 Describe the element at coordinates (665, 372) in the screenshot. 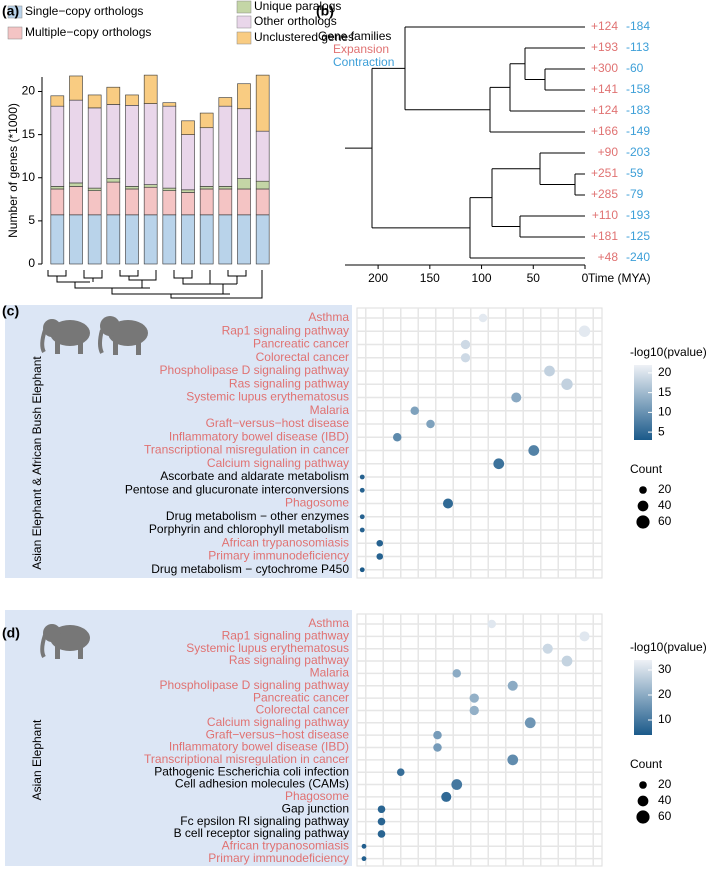

I see `colorbar-tick-label: 20` at that location.